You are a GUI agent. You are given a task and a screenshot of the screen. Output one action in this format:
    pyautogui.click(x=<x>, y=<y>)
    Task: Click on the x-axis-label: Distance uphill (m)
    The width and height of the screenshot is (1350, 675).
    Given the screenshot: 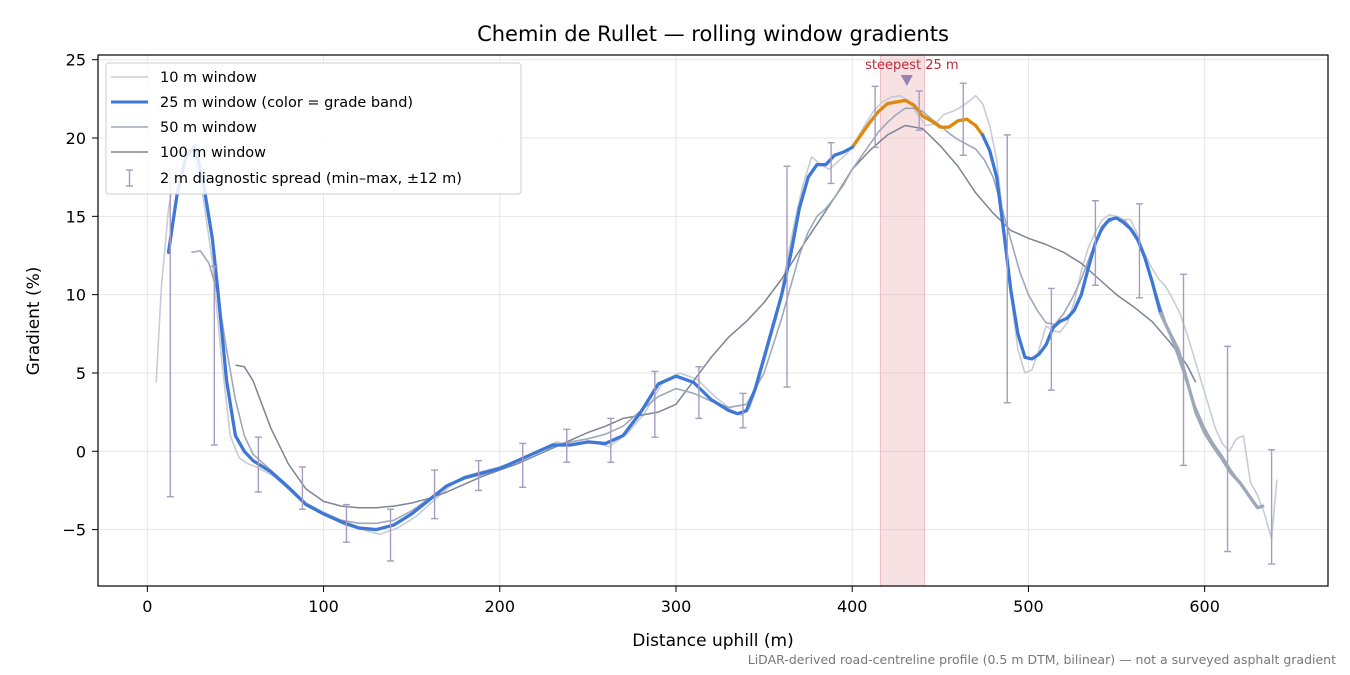 What is the action you would take?
    pyautogui.click(x=712, y=641)
    